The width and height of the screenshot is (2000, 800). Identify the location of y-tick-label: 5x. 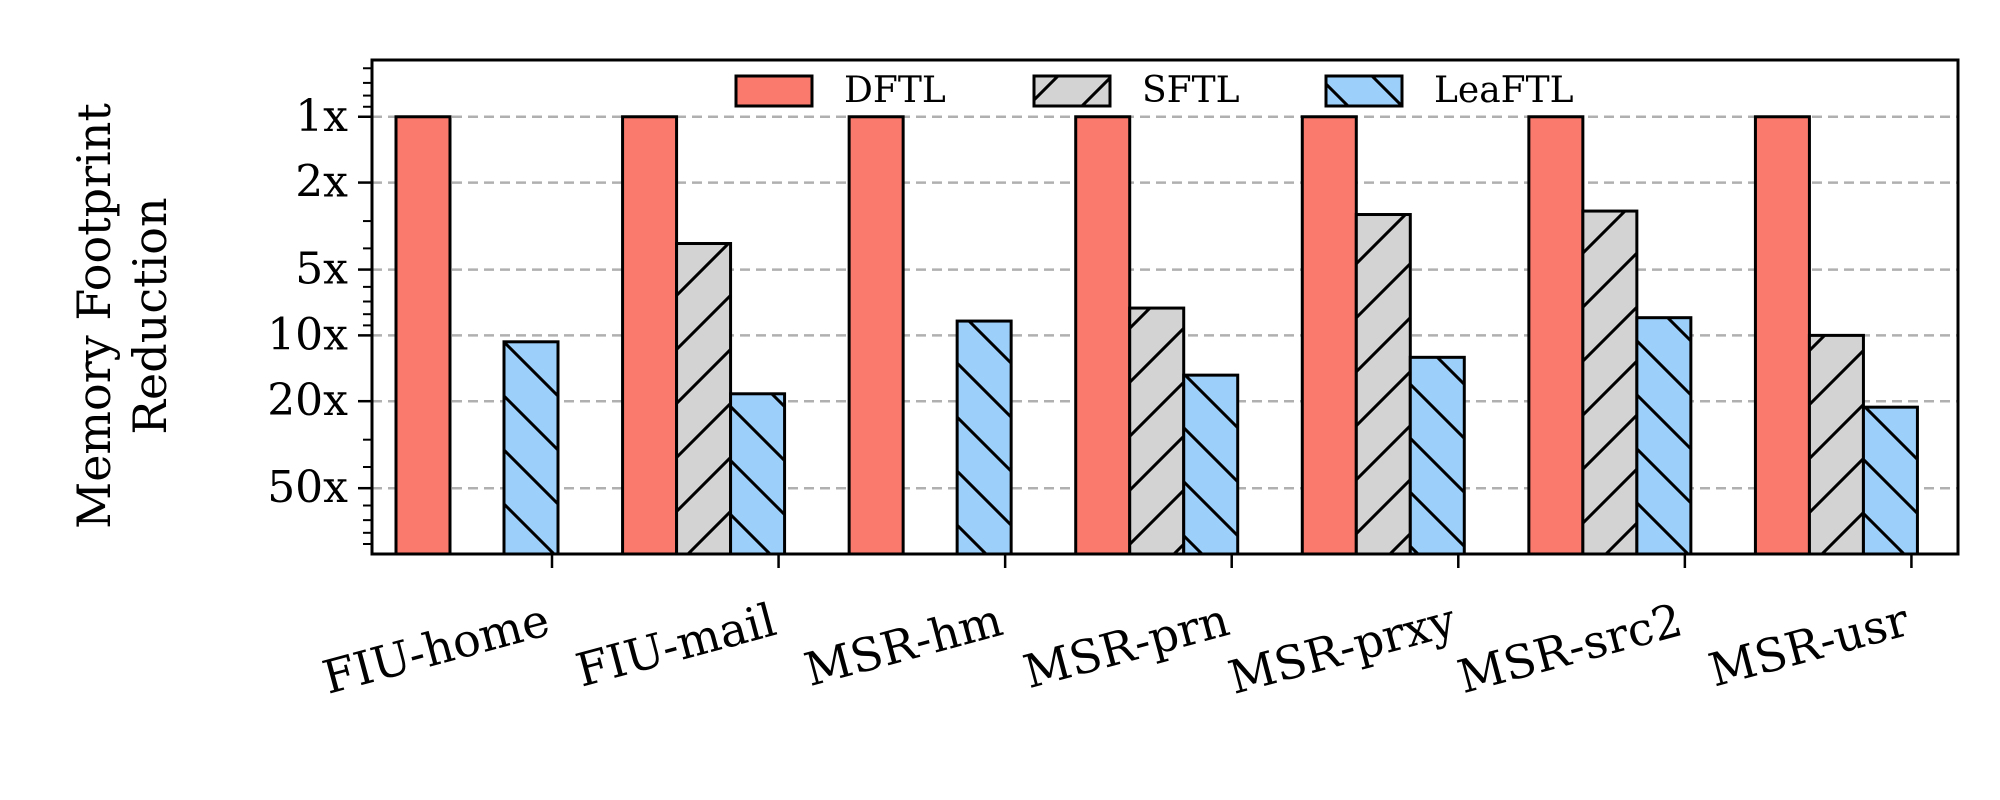
(321, 269).